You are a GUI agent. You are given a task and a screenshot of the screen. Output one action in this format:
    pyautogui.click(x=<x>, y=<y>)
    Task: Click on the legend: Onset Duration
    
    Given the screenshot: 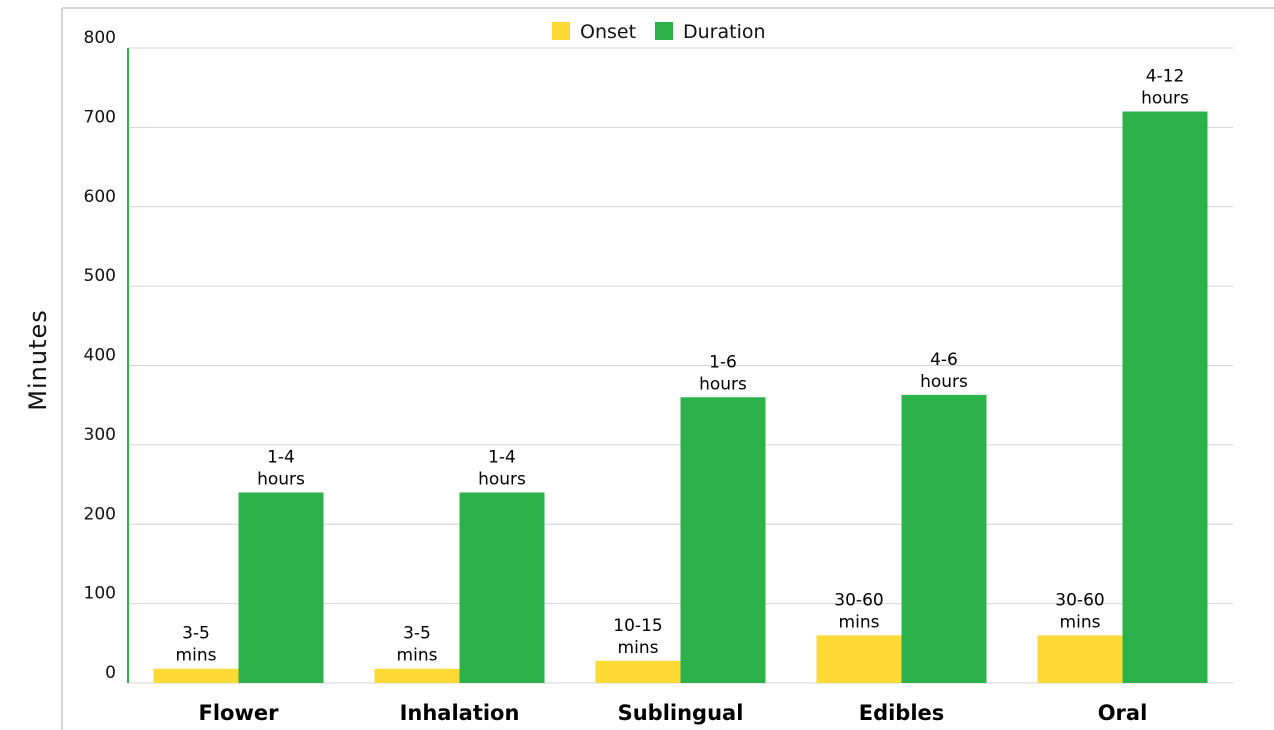 What is the action you would take?
    pyautogui.click(x=659, y=32)
    